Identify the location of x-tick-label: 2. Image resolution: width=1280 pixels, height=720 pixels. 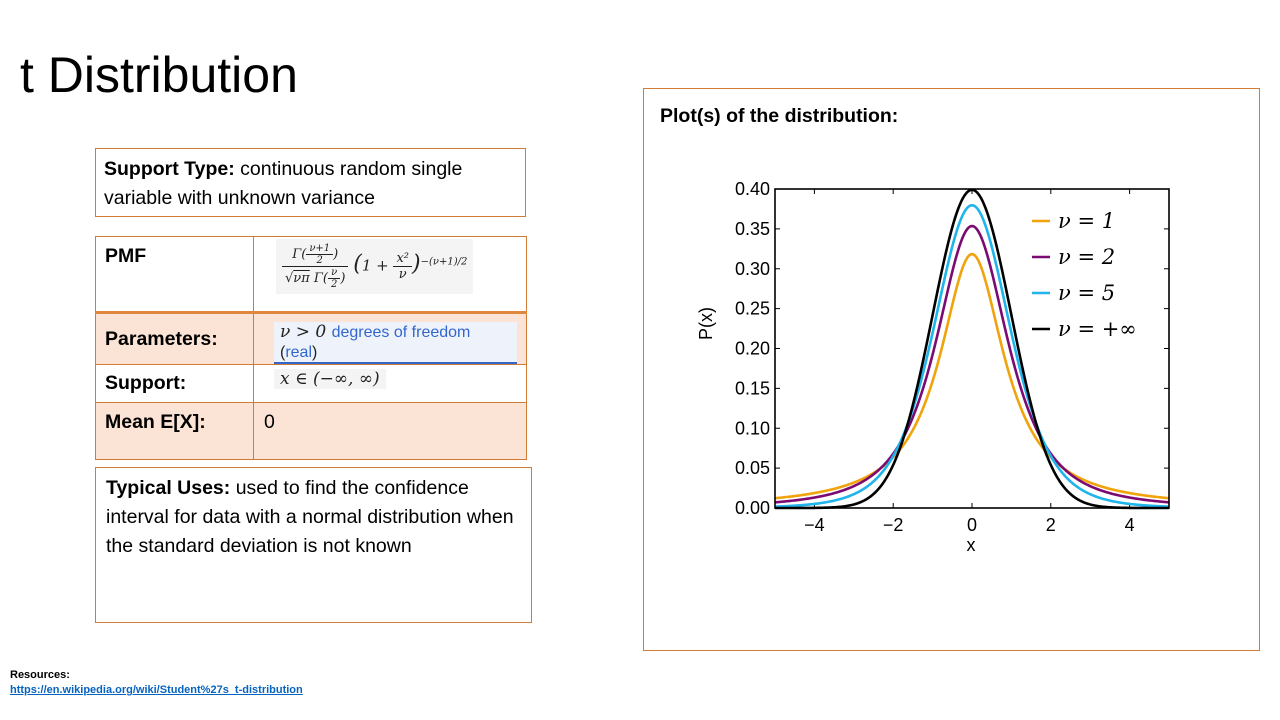
(1051, 525).